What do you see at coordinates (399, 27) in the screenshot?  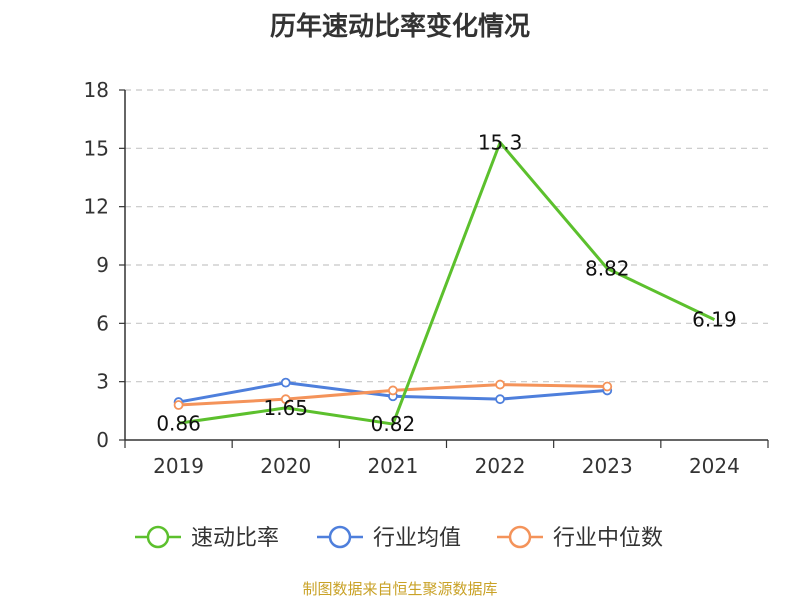 I see `chart-title: 历年速动比率变化情况` at bounding box center [399, 27].